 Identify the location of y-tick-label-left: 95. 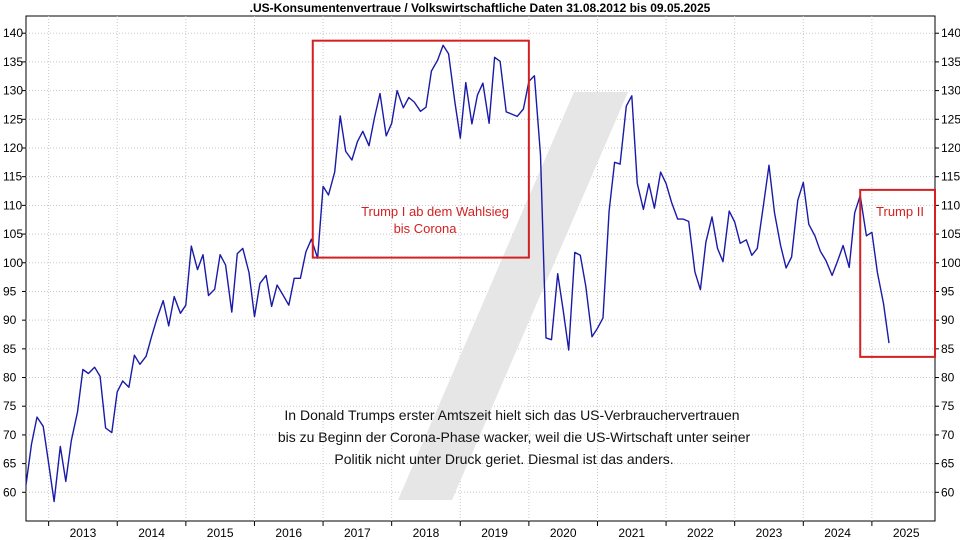
(10, 291).